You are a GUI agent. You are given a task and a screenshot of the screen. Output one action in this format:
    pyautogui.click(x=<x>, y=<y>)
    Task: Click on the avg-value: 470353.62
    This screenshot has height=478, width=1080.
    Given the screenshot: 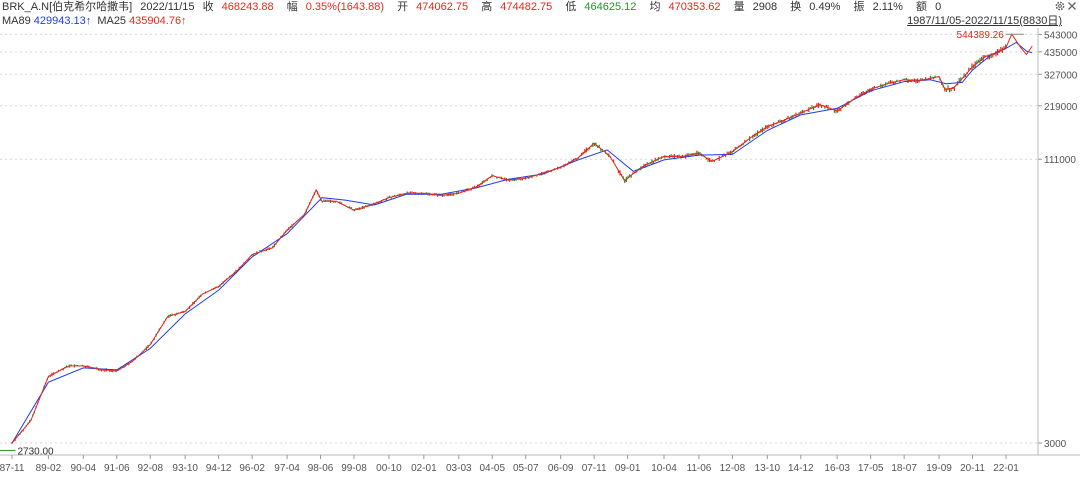 What is the action you would take?
    pyautogui.click(x=694, y=7)
    